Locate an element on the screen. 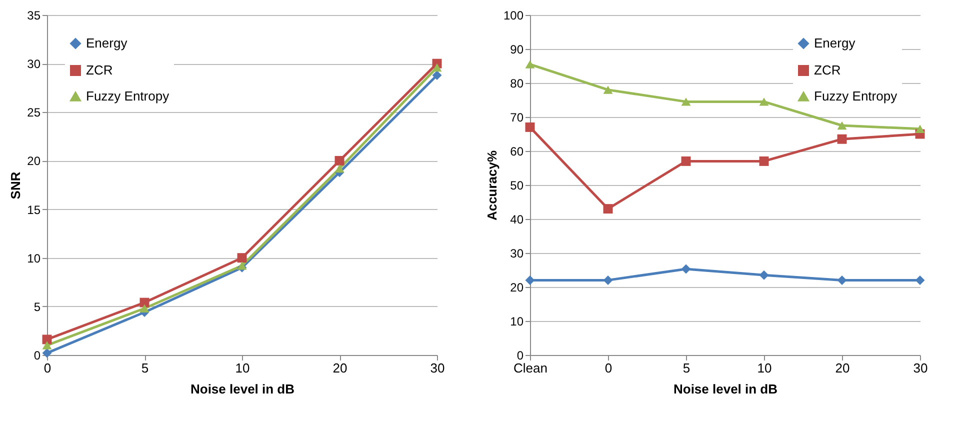 The image size is (961, 436). y-tick-label: 25 is located at coordinates (34, 113).